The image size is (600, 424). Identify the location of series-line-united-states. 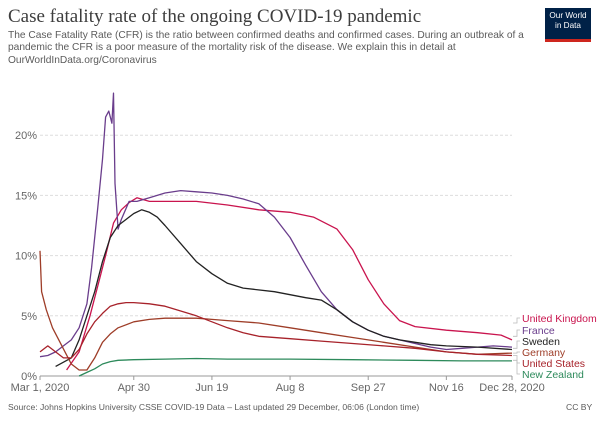
(276, 330).